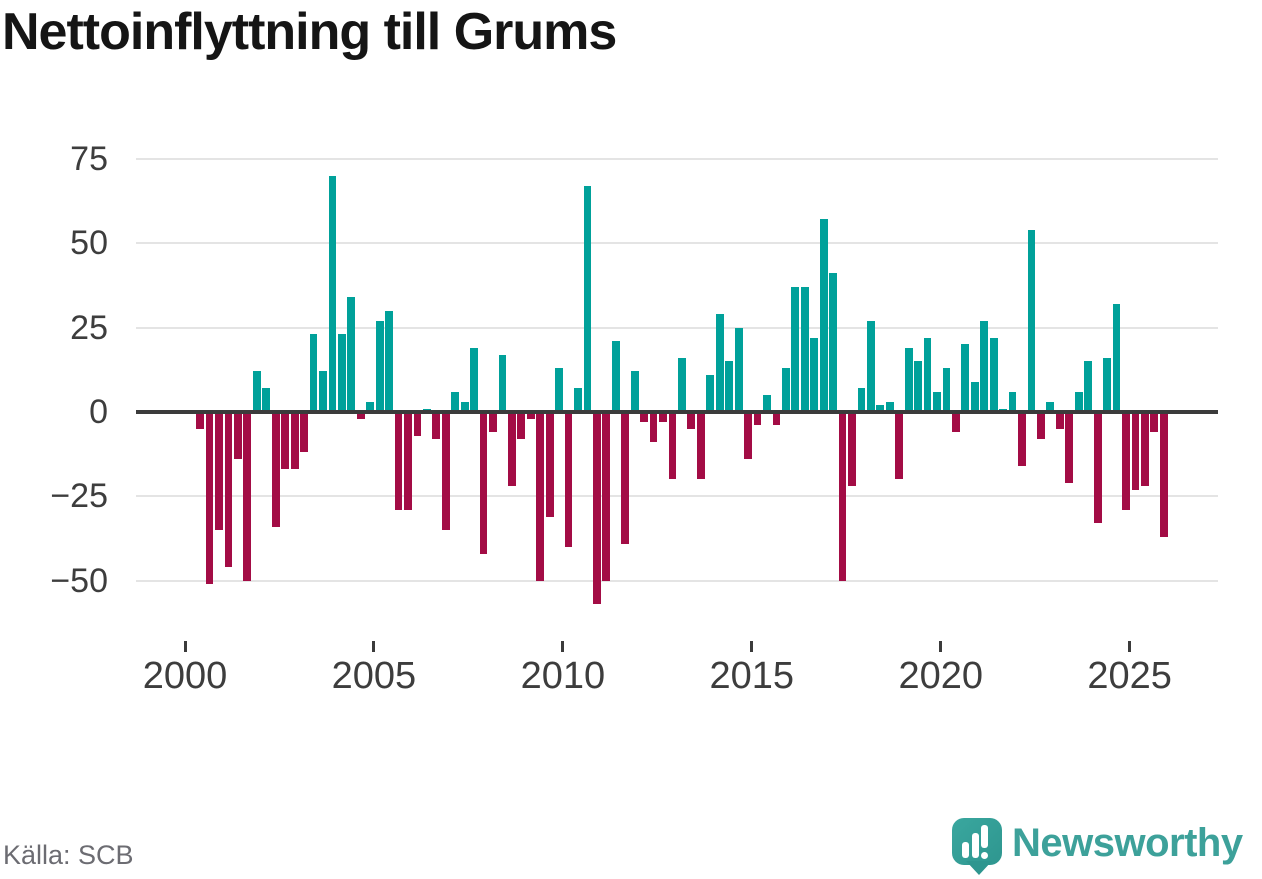 Image resolution: width=1262 pixels, height=879 pixels. I want to click on bar-2000-Q2, so click(200, 420).